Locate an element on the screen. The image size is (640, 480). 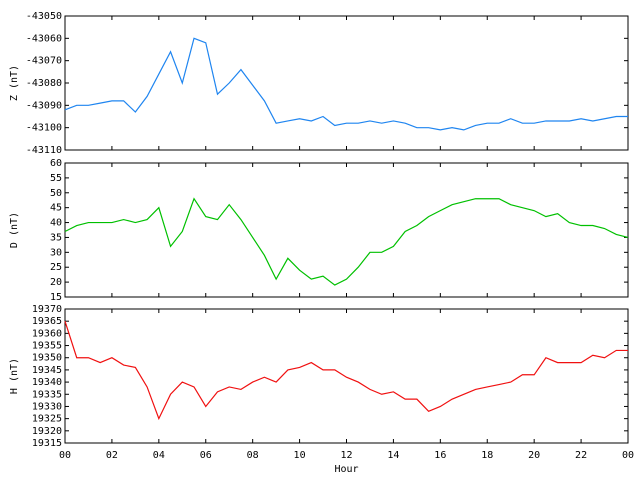
y-tick-label: 19335 is located at coordinates (47, 394).